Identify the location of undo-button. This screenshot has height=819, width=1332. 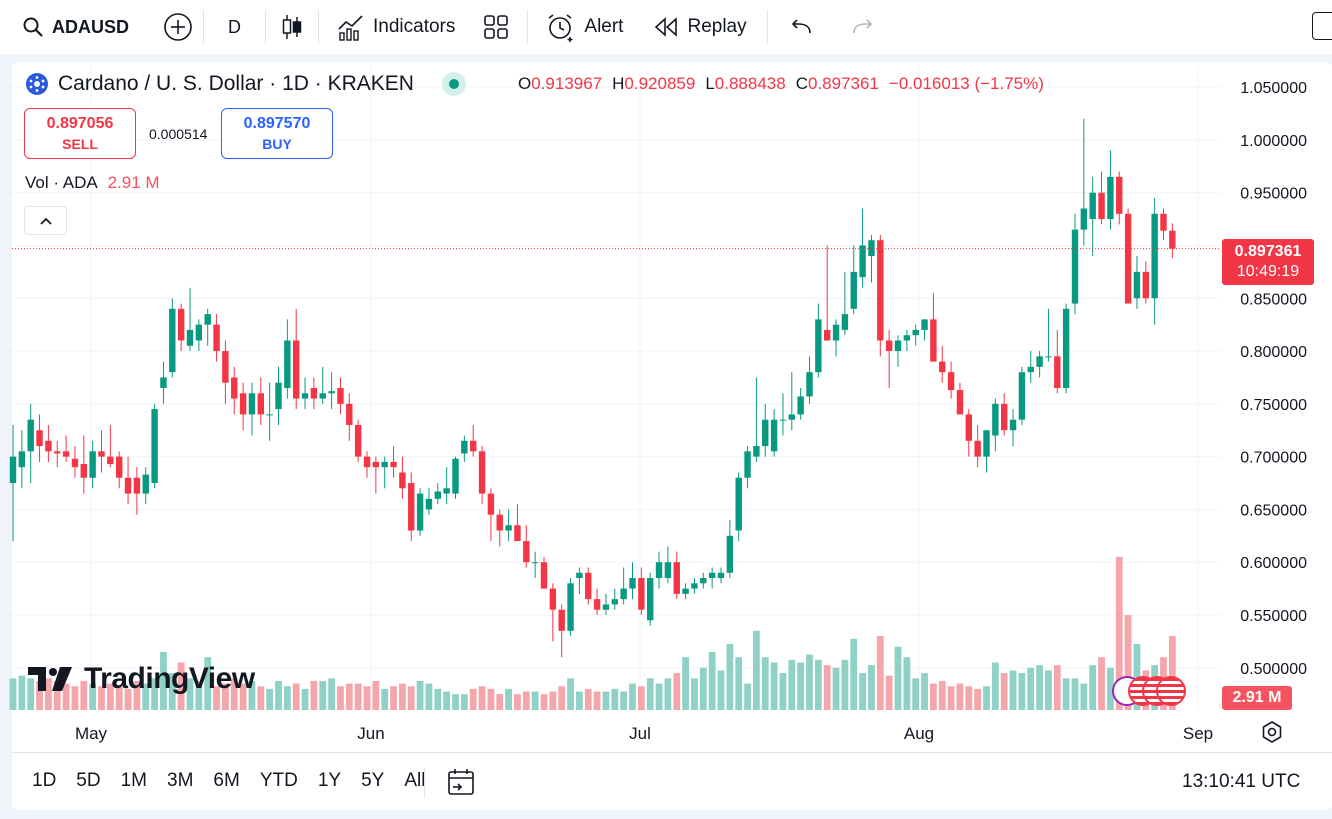
(800, 27).